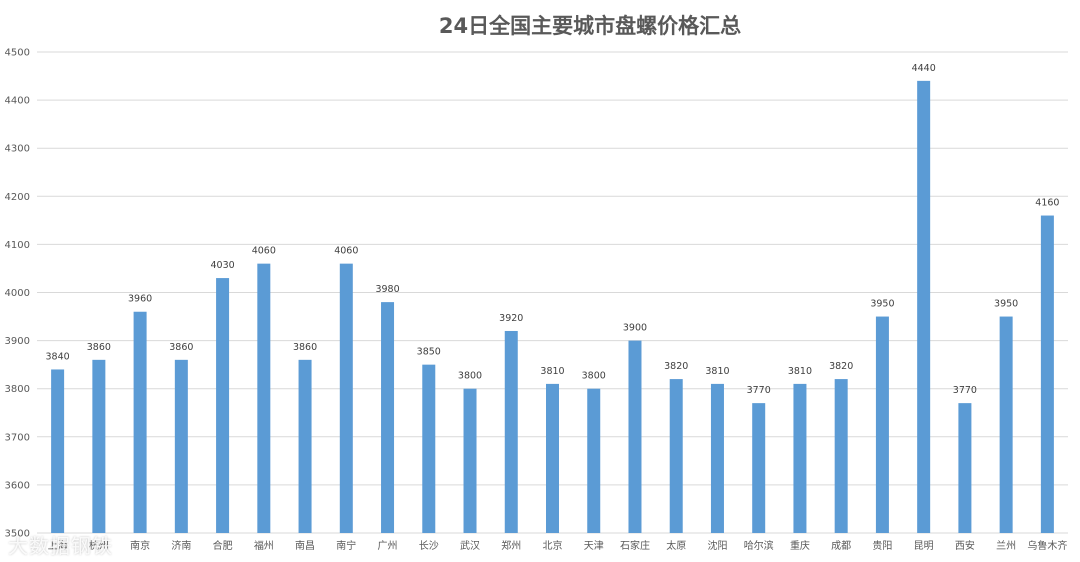 The width and height of the screenshot is (1080, 562). I want to click on y-tick-label: 3600, so click(17, 485).